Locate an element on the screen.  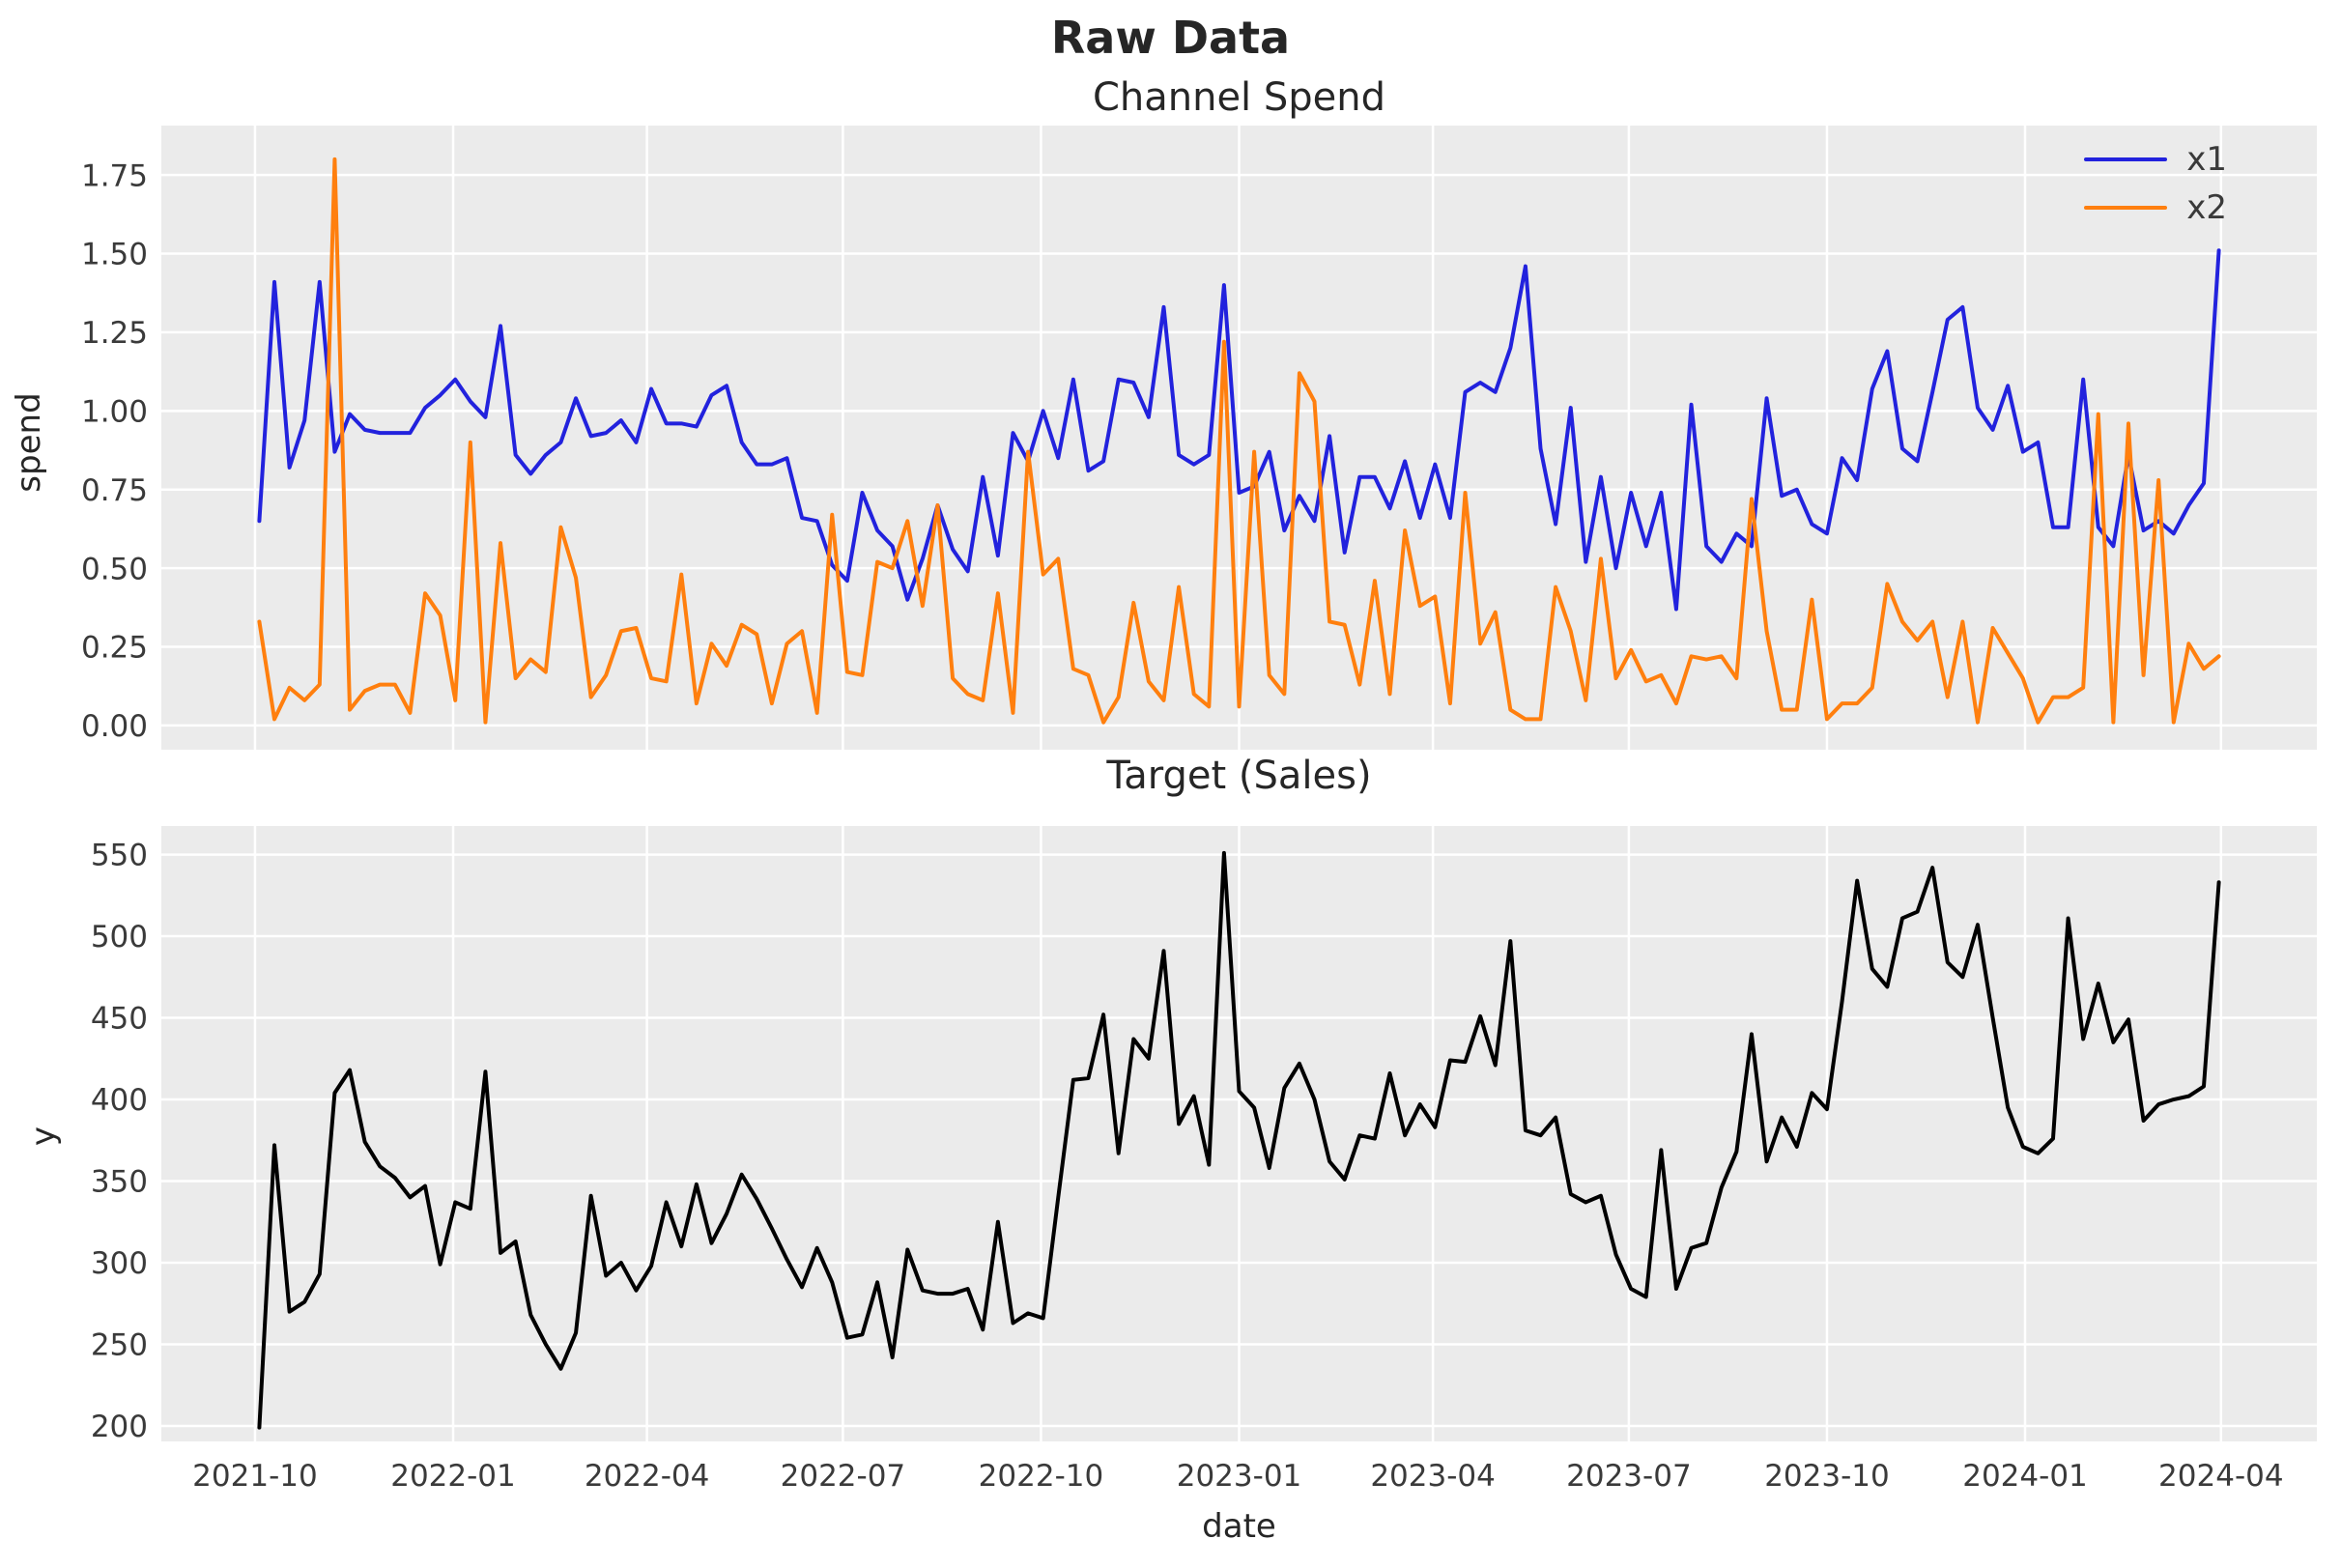
sales-y-tick-label: 500 is located at coordinates (120, 937).